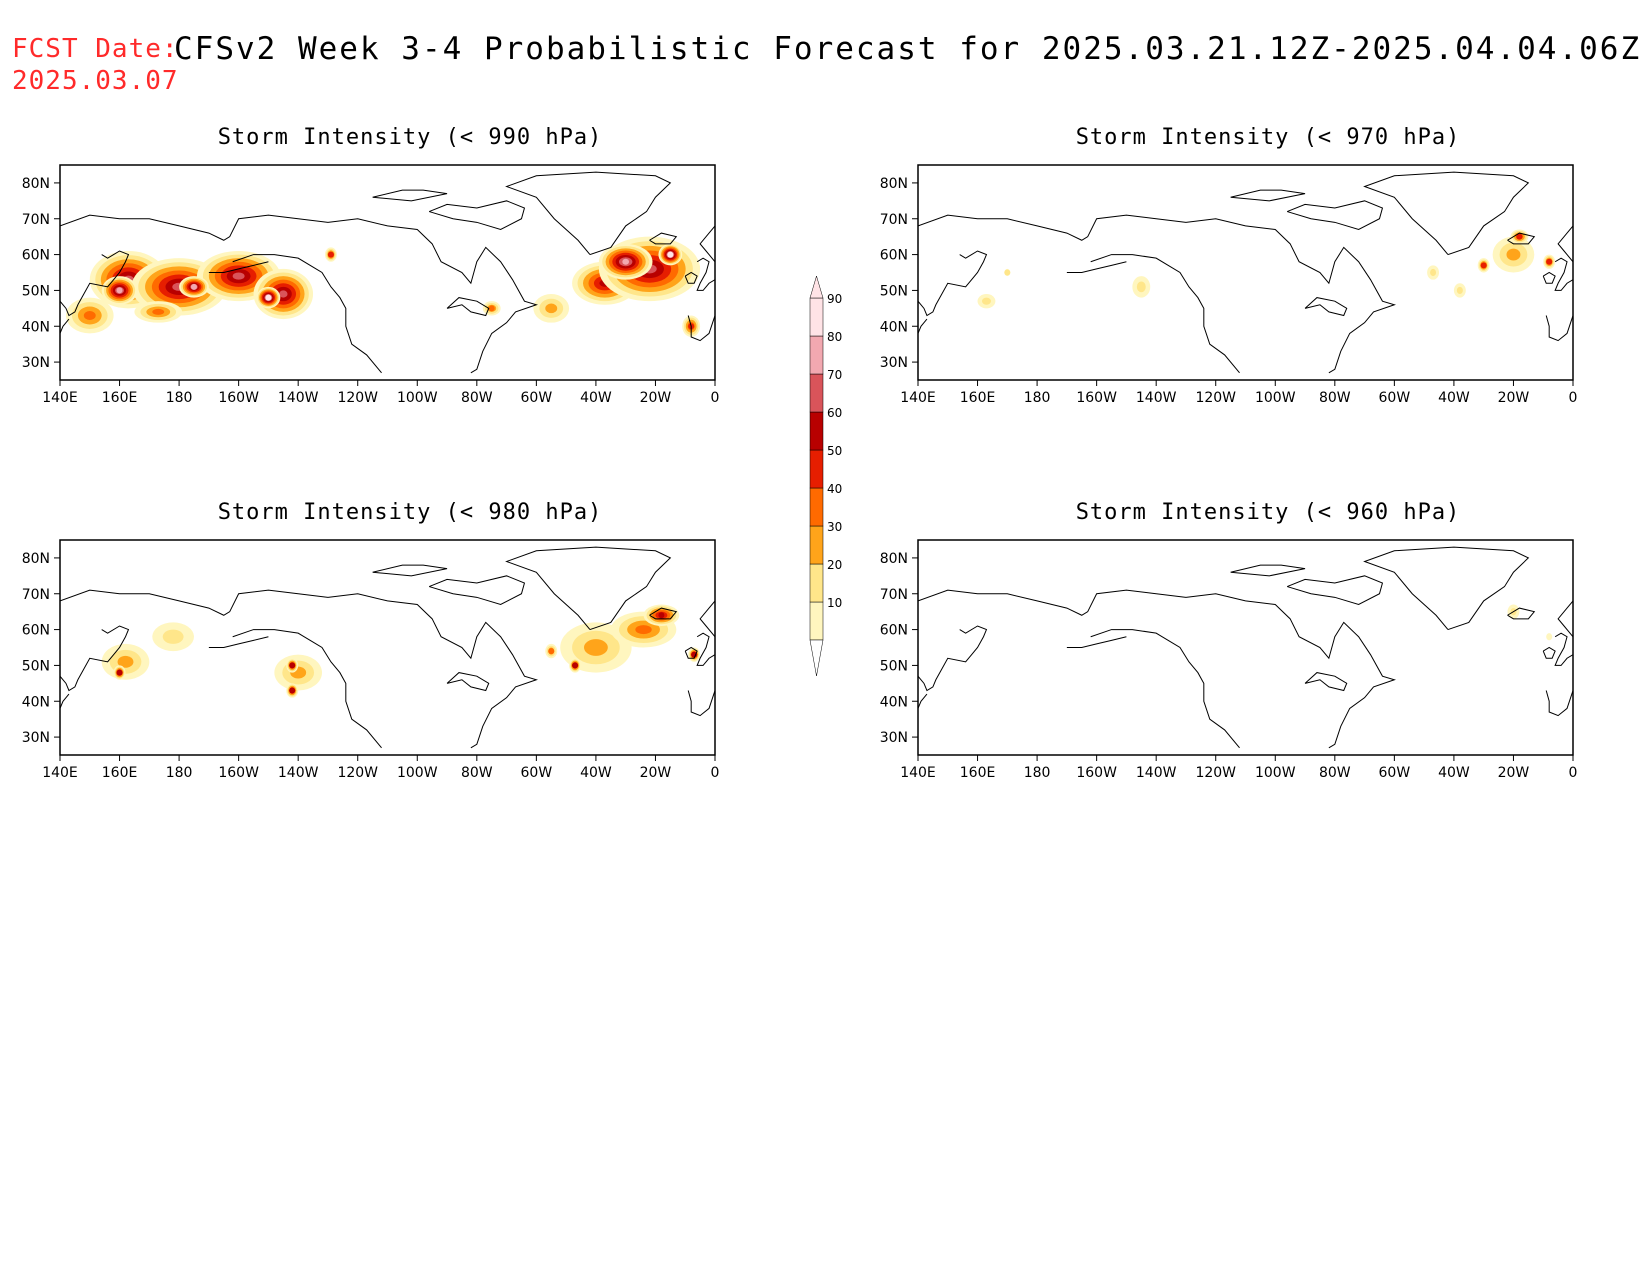  Describe the element at coordinates (410, 512) in the screenshot. I see `panel-title: Storm Intensity (< 980 hPa)` at that location.